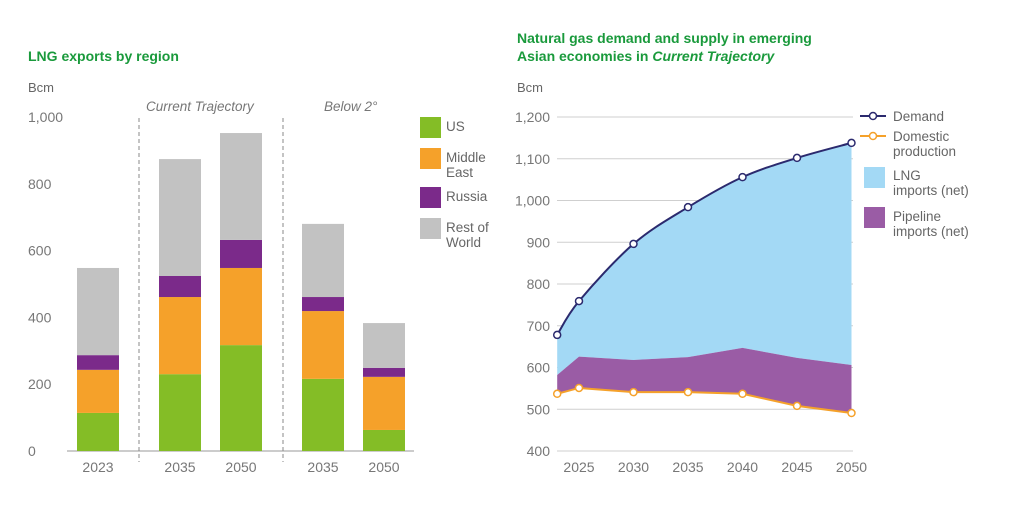  I want to click on legend-label: East, so click(459, 172).